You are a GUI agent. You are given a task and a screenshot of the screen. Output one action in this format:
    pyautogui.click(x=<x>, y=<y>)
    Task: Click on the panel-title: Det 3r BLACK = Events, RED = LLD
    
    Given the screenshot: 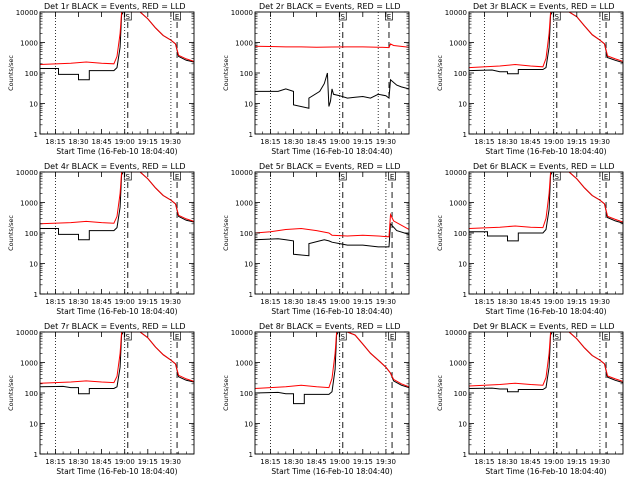 What is the action you would take?
    pyautogui.click(x=544, y=6)
    